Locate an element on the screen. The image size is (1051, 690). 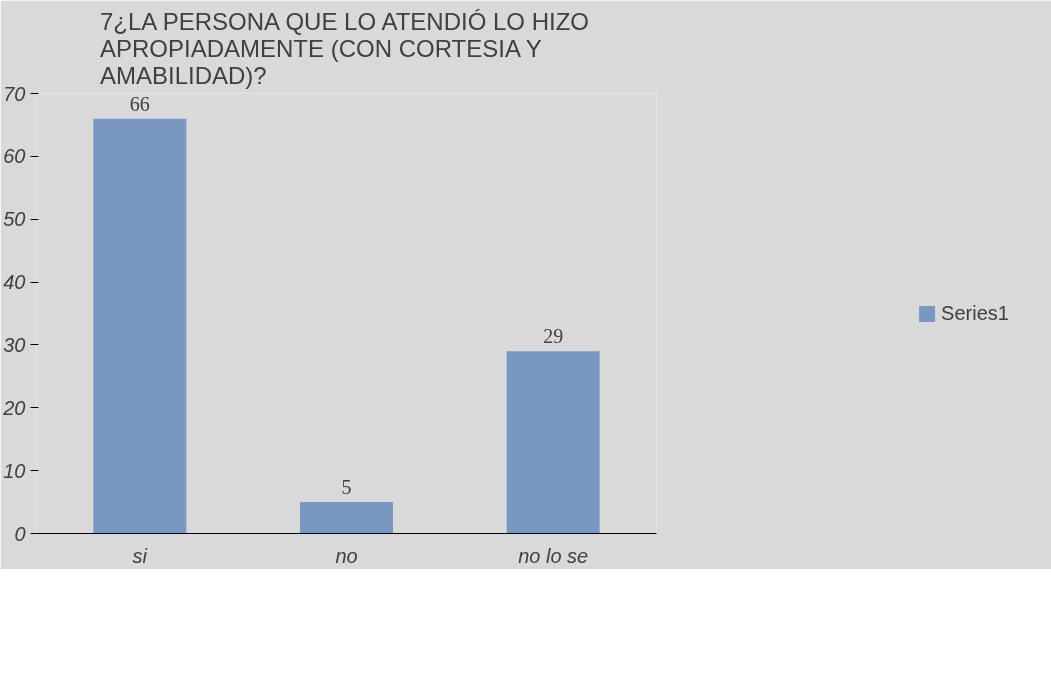
x-tick-label: no is located at coordinates (346, 555).